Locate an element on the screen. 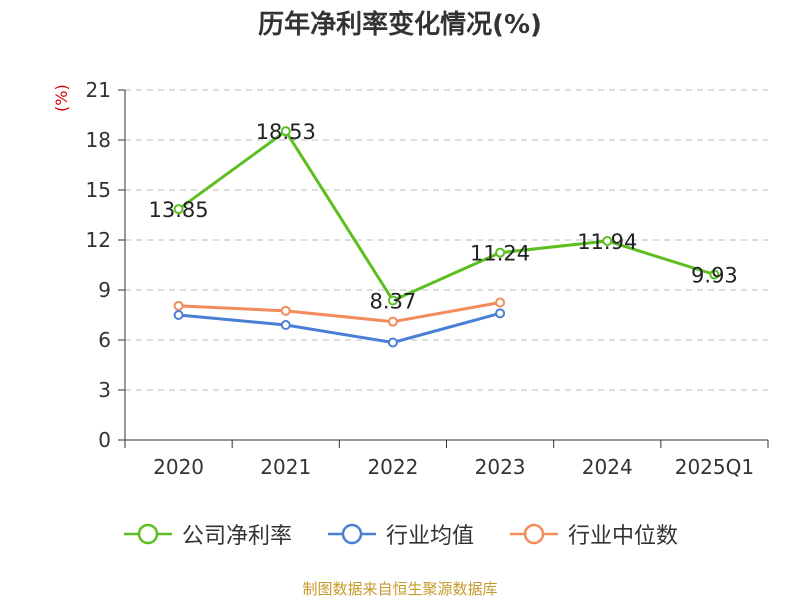 The image size is (800, 600). legend-item: 行业中位数 is located at coordinates (593, 534).